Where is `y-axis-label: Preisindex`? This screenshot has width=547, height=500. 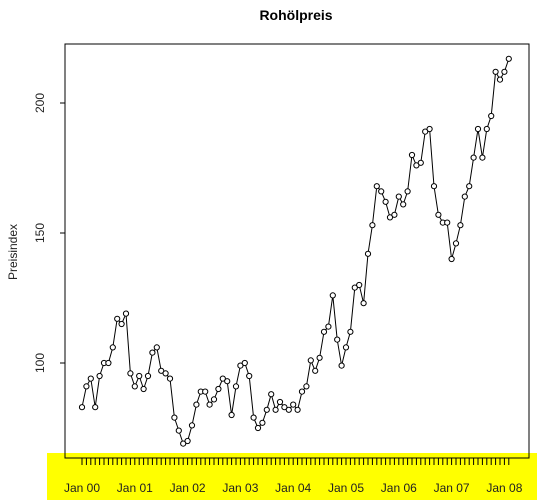 y-axis-label: Preisindex is located at coordinates (13, 252).